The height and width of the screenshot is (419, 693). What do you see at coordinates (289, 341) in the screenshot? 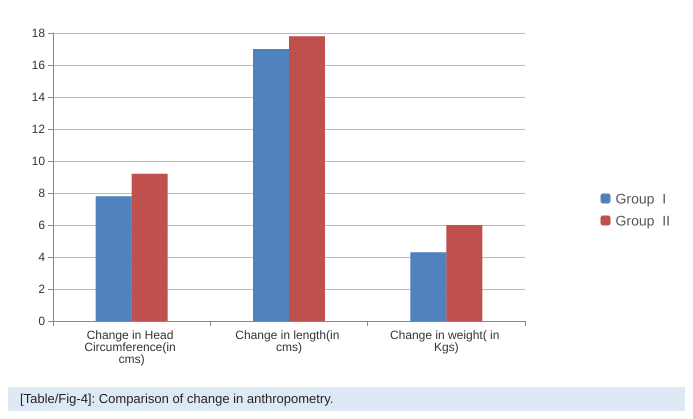
I see `x-tick-label: Change in length(in cms)` at bounding box center [289, 341].